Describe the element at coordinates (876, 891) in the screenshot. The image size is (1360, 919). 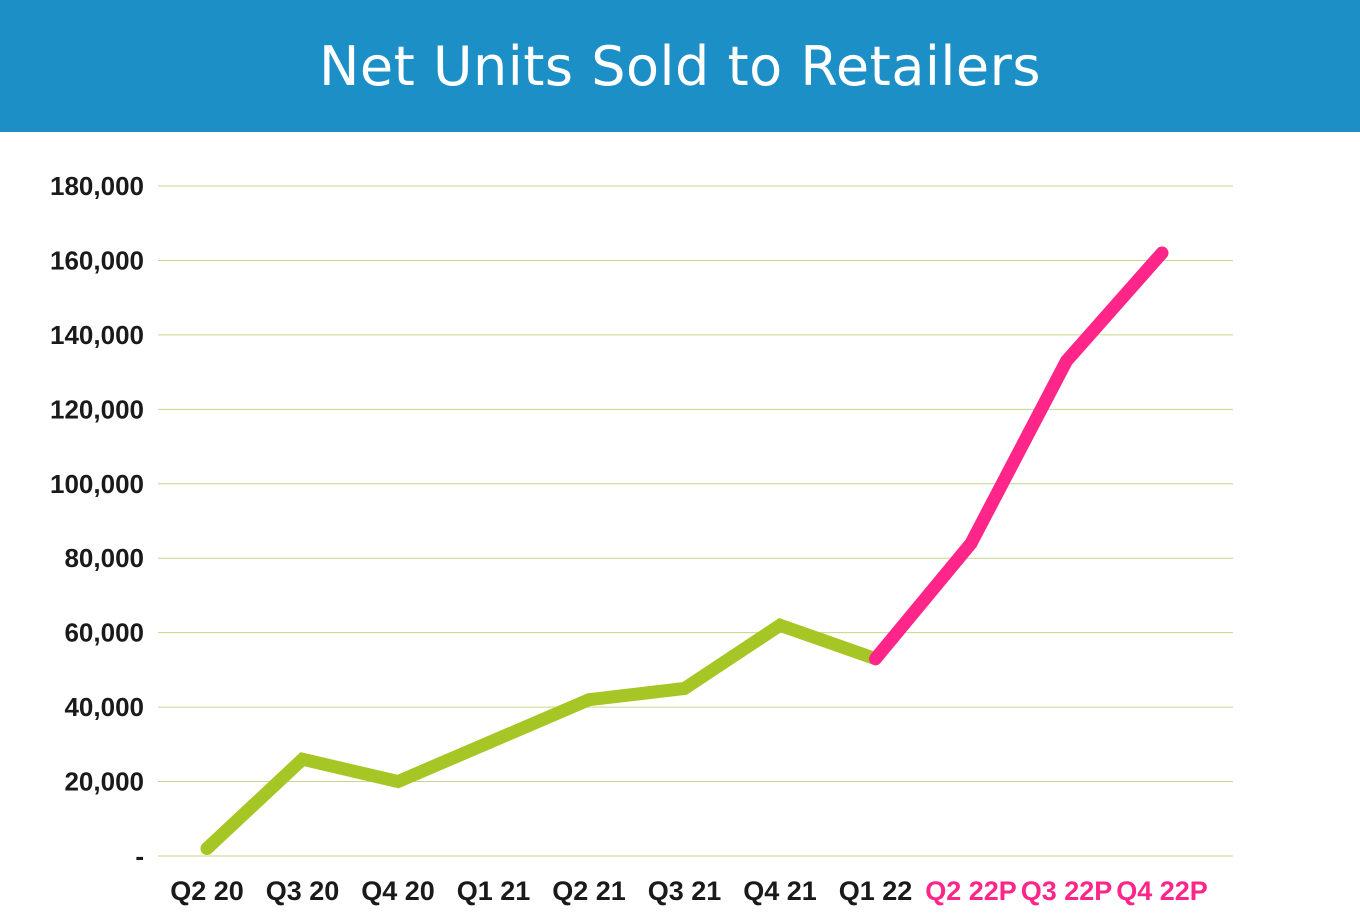
I see `x-tick-label: Q1 22` at that location.